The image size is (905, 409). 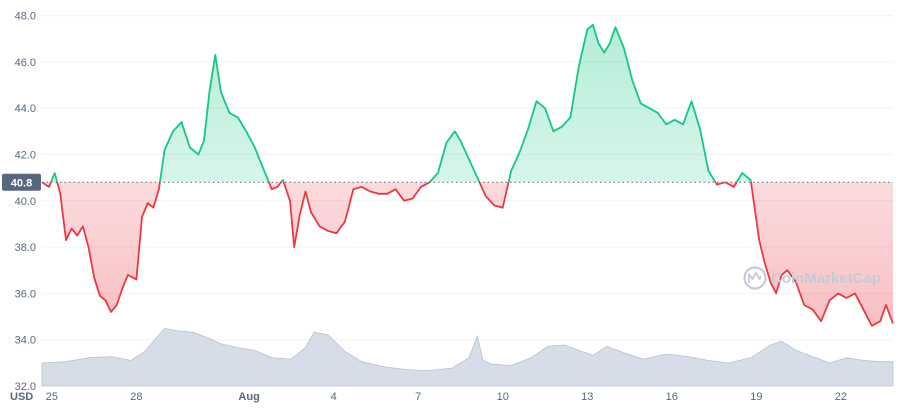 I want to click on y-tick-label: 34.0, so click(x=25, y=341).